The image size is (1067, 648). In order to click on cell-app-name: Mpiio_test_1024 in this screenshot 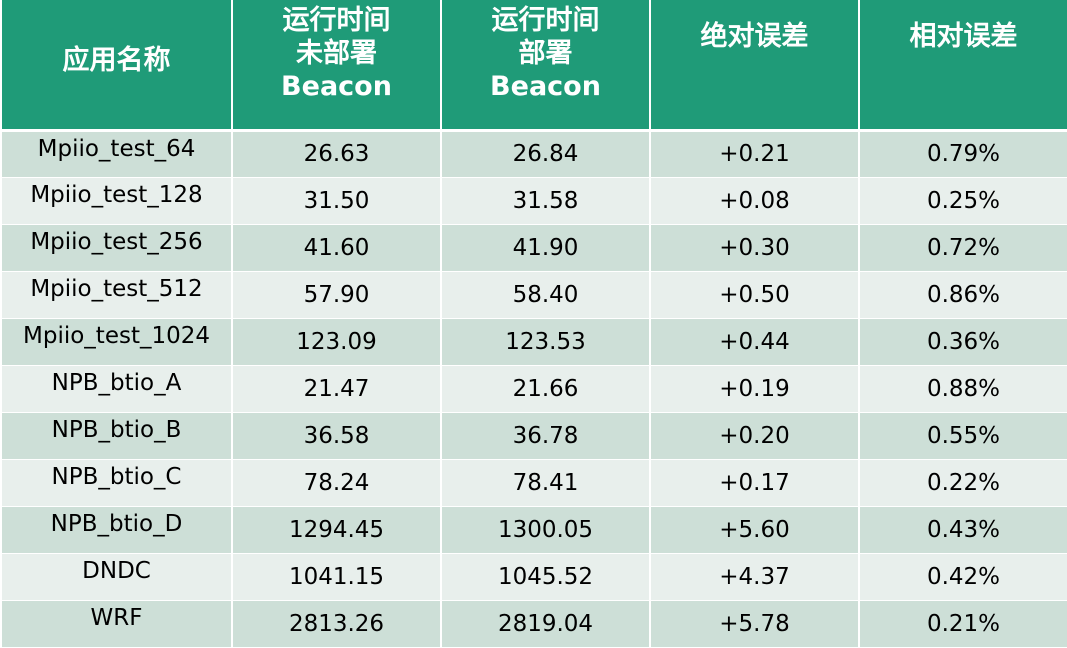, I will do `click(116, 342)`.